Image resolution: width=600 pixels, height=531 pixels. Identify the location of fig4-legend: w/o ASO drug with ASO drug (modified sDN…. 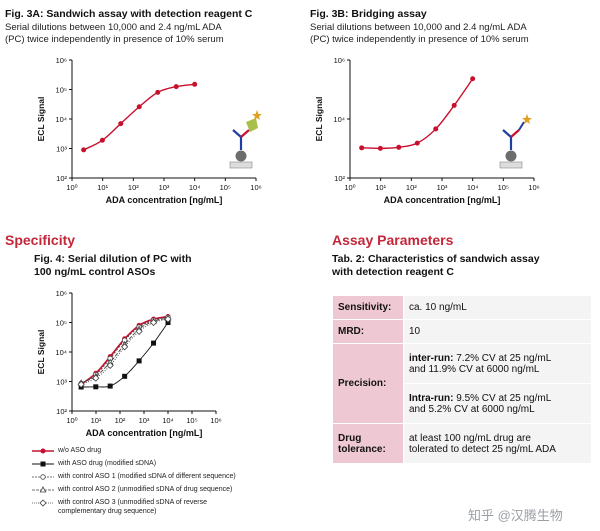
(150, 486).